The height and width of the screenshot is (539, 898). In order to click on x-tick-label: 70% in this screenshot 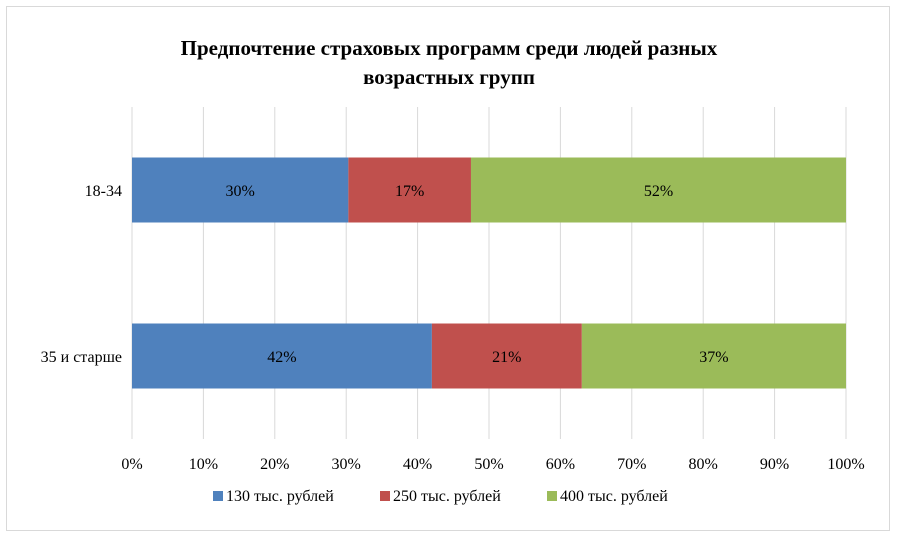, I will do `click(631, 464)`.